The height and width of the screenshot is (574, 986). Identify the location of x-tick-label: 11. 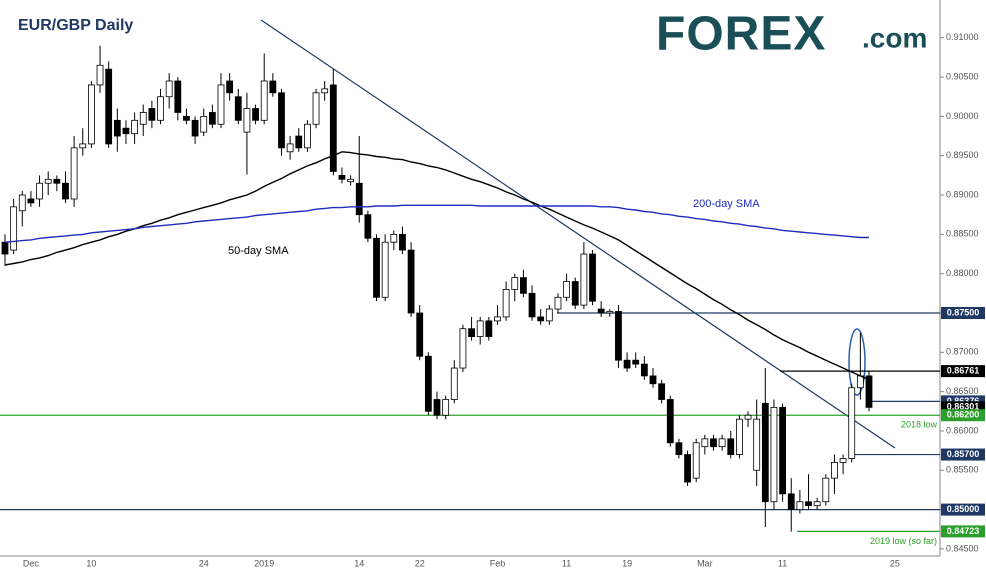
(566, 563).